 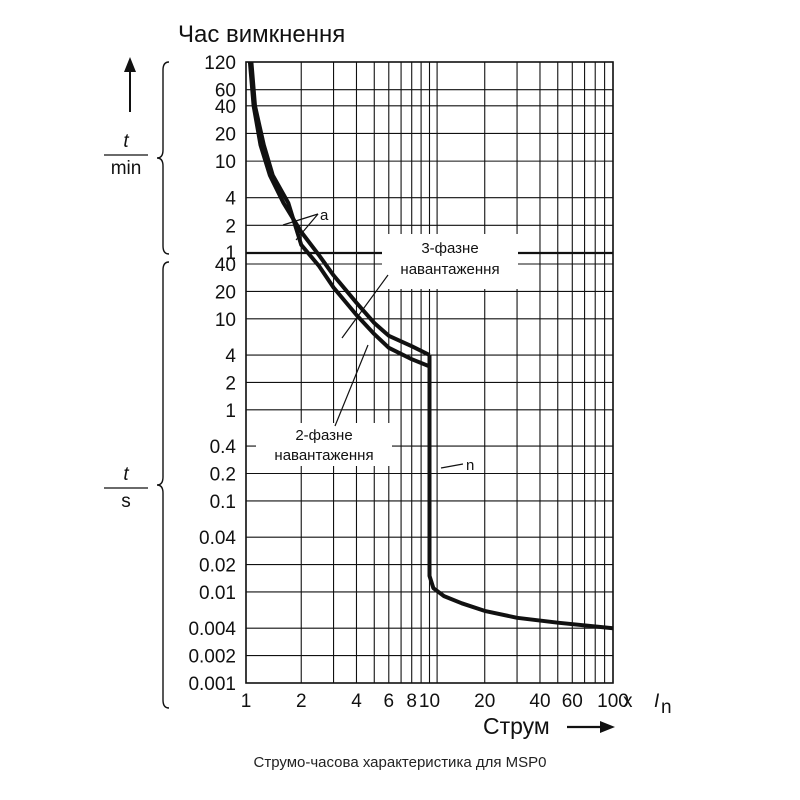 What do you see at coordinates (212, 684) in the screenshot?
I see `y-tick-label: 0.001` at bounding box center [212, 684].